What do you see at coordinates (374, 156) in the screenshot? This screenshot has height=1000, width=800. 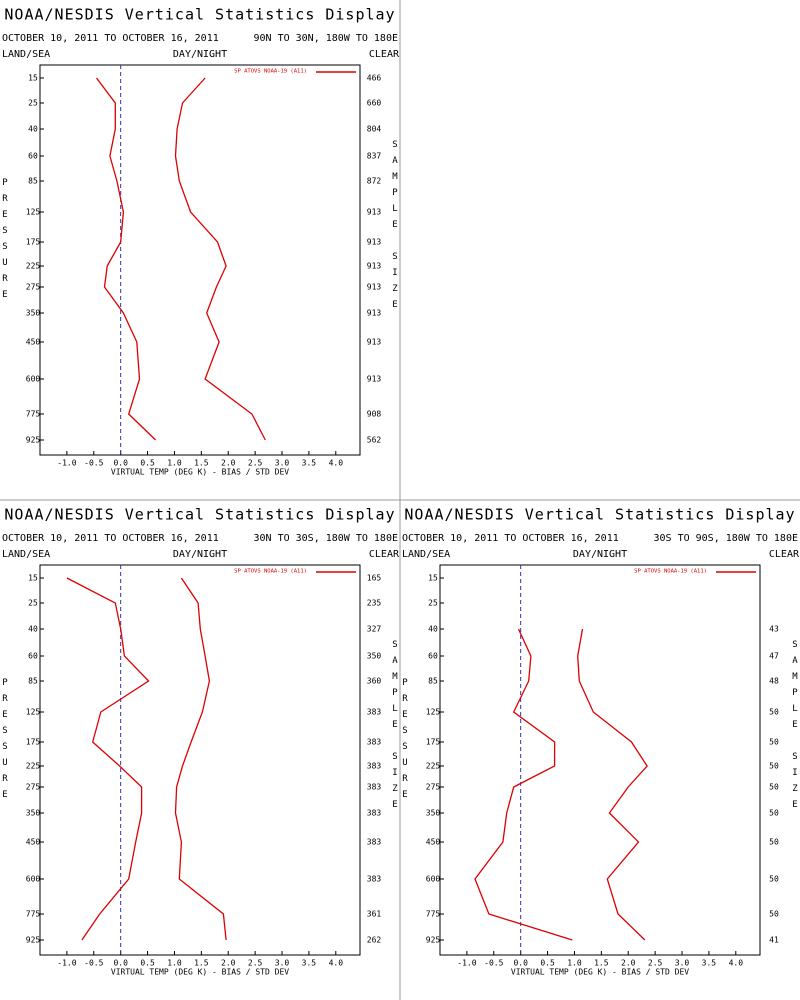 I see `sample-size-label: 837` at bounding box center [374, 156].